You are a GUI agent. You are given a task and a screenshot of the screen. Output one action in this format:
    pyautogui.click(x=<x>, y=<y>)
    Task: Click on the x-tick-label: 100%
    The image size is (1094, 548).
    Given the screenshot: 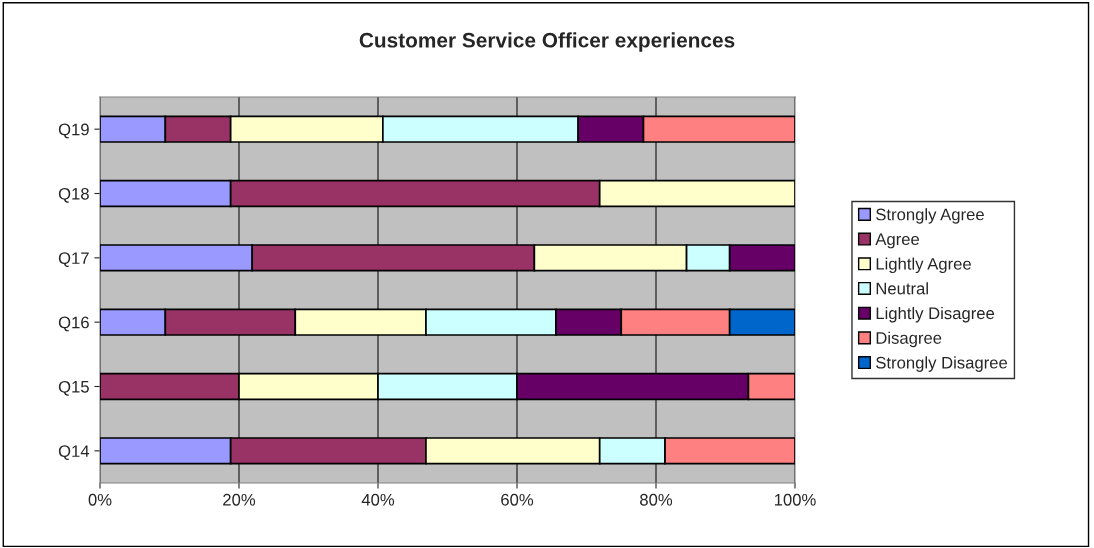 What is the action you would take?
    pyautogui.click(x=795, y=499)
    